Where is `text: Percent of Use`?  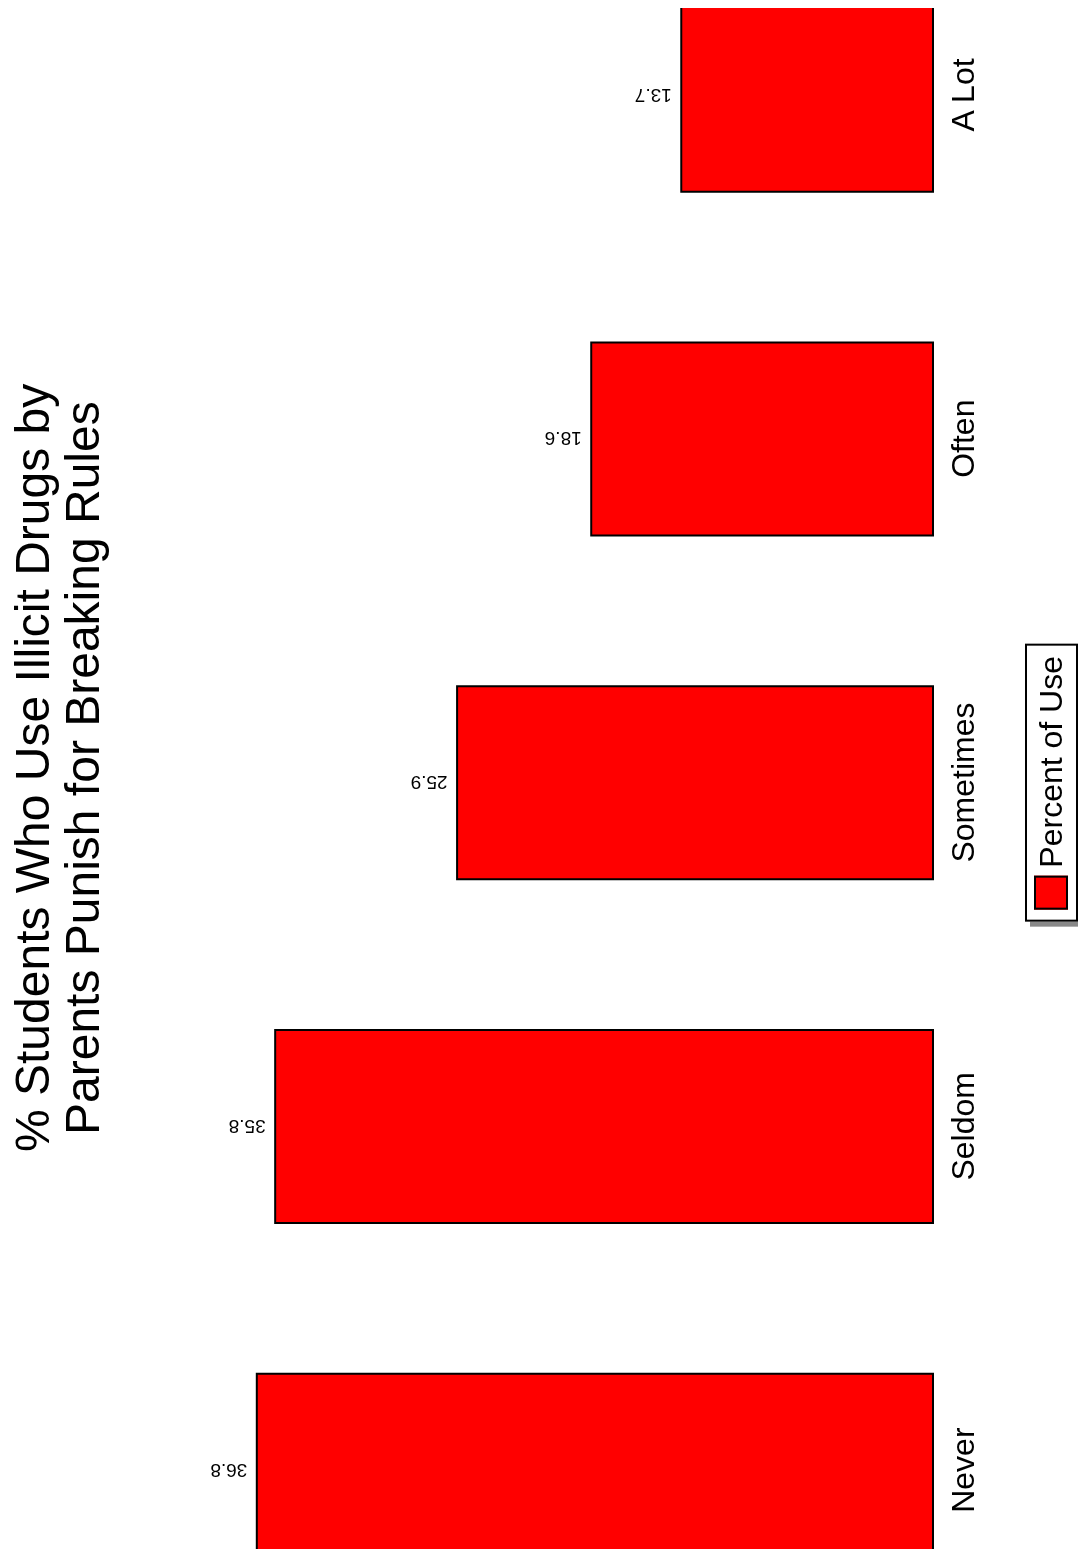
text: Percent of Use is located at coordinates (1051, 761).